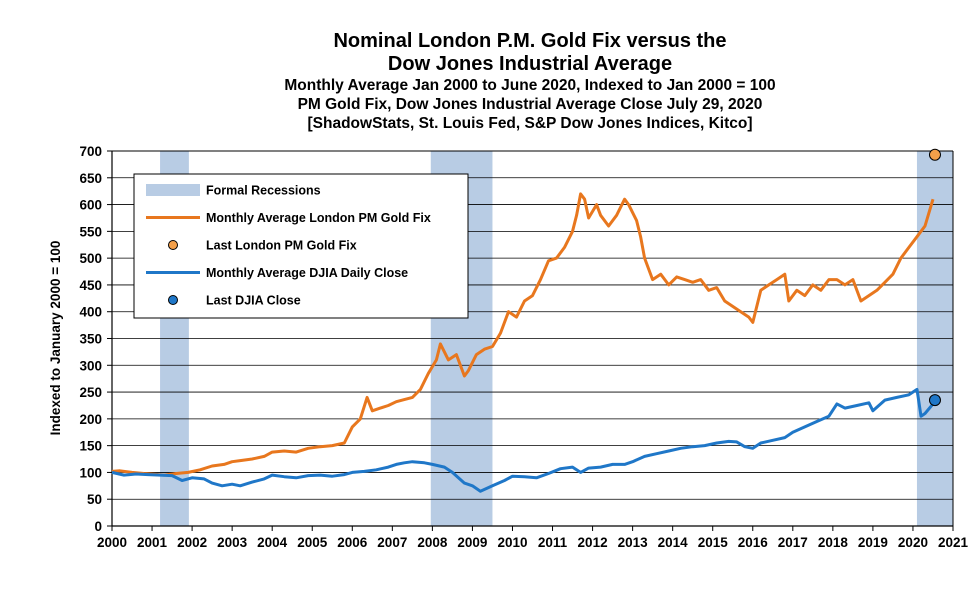 The image size is (975, 598). What do you see at coordinates (94, 499) in the screenshot?
I see `y-tick-label-50: 50` at bounding box center [94, 499].